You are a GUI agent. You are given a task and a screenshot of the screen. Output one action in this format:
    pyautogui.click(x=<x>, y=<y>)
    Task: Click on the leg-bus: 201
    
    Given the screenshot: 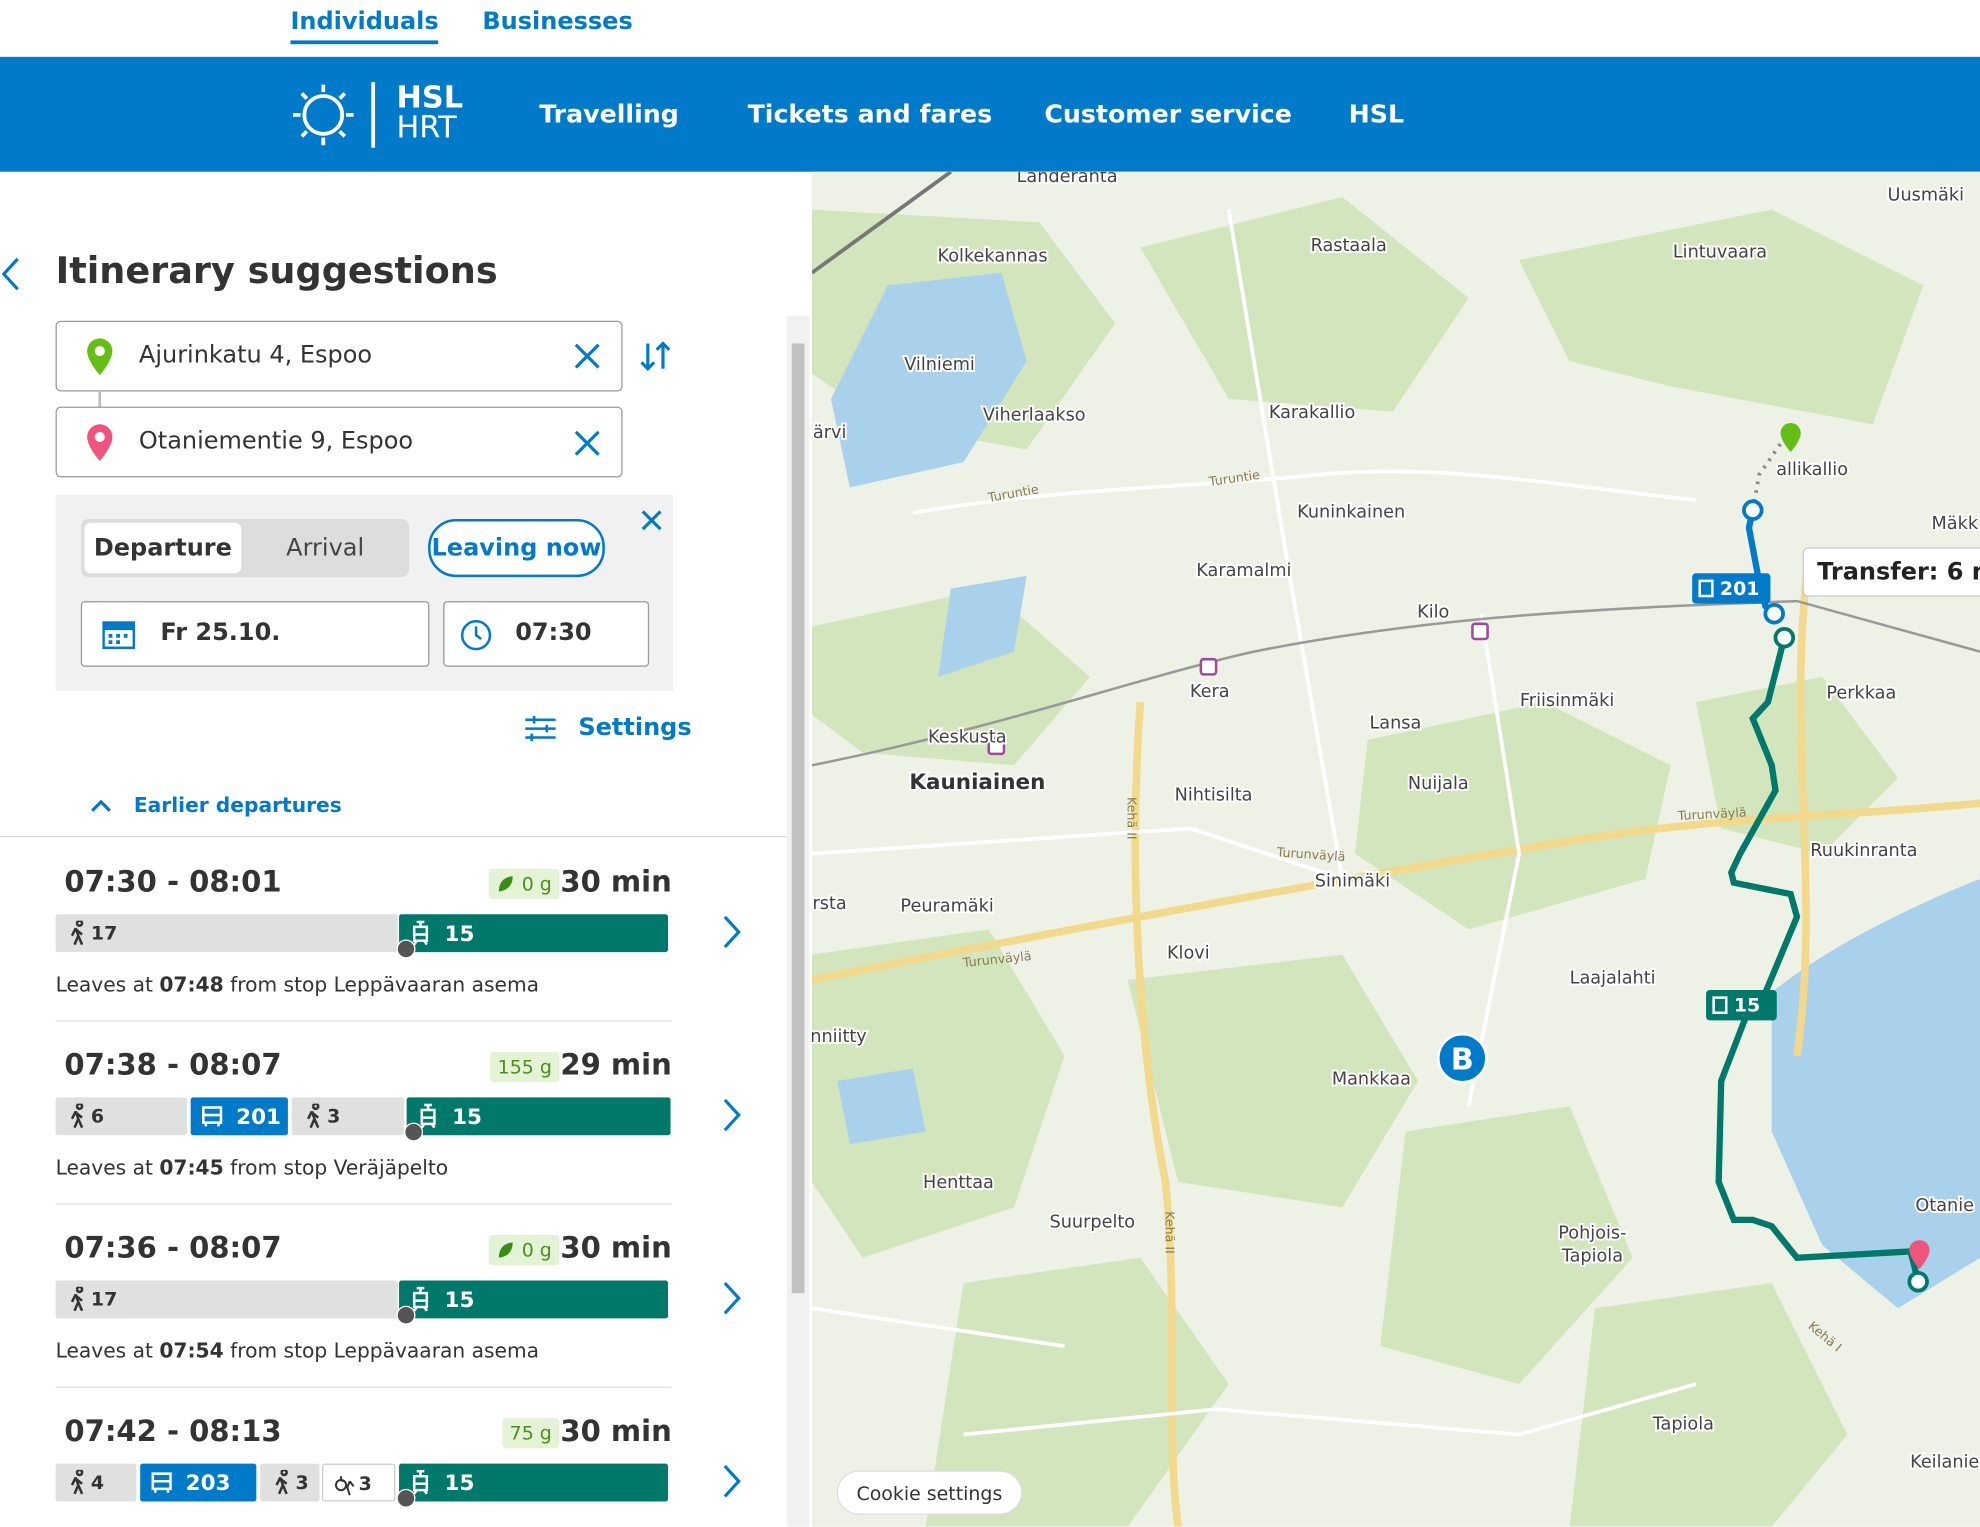 What is the action you would take?
    pyautogui.click(x=239, y=1116)
    